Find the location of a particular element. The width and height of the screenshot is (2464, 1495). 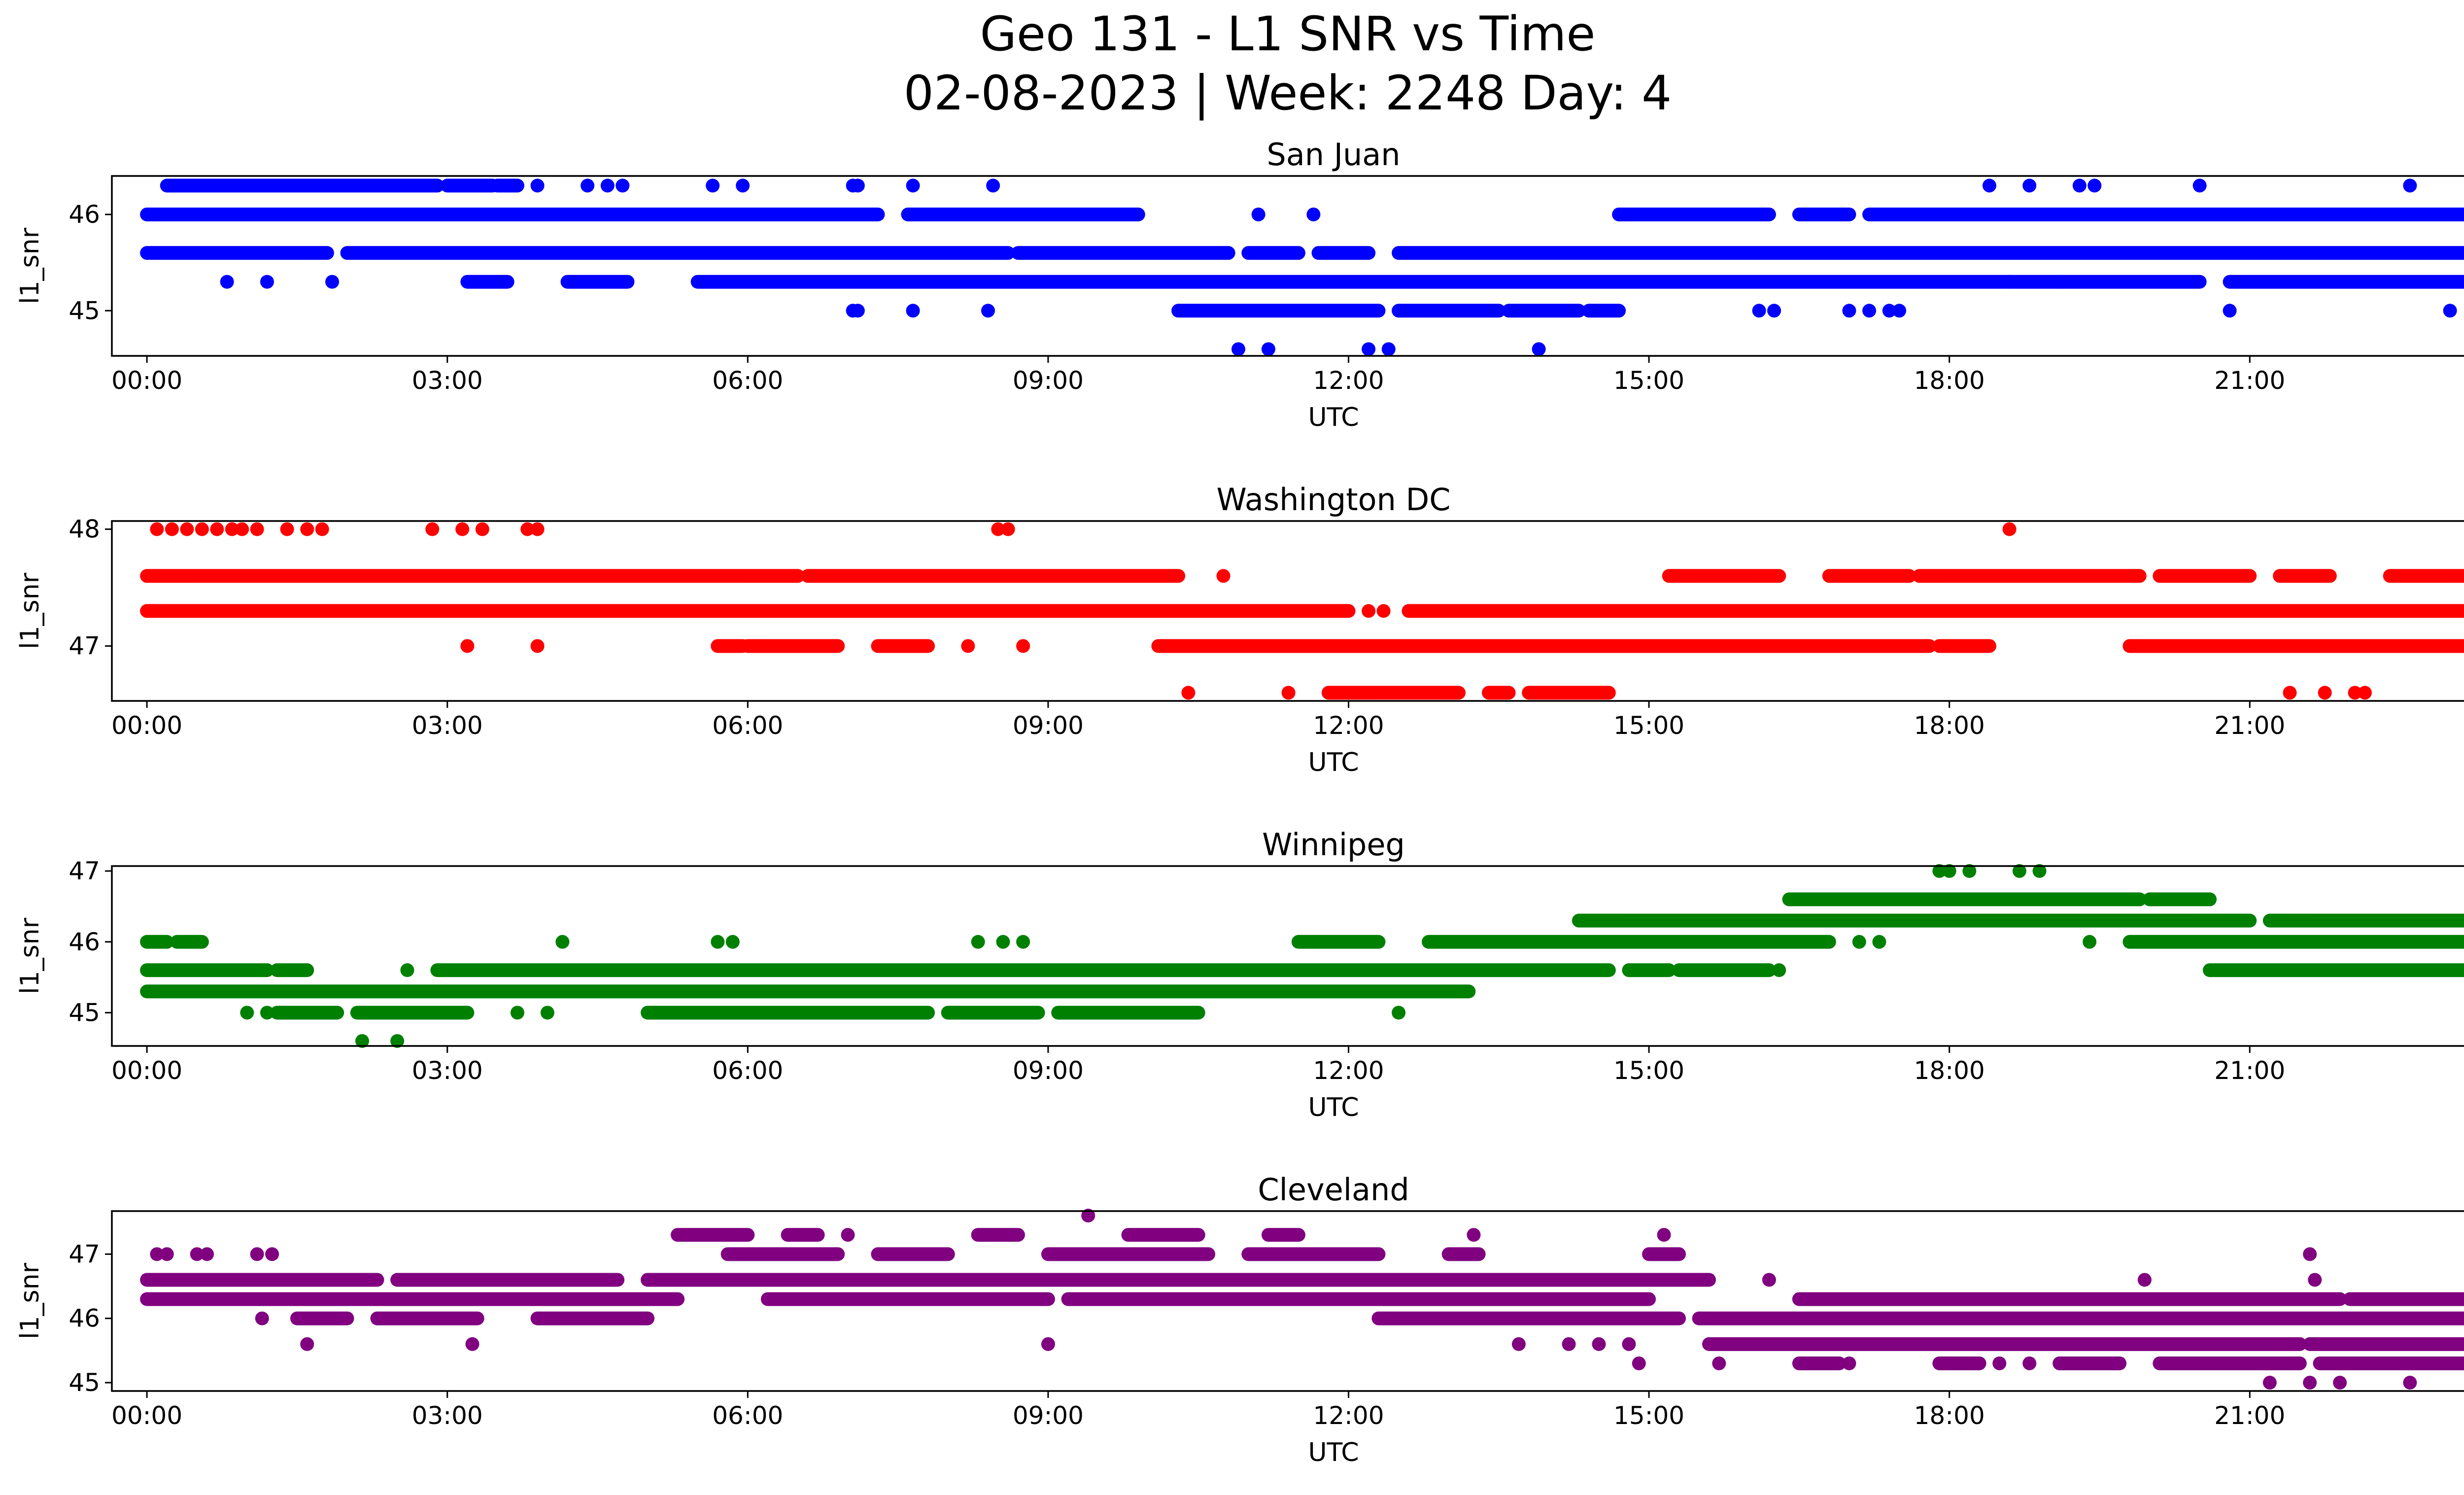

san-juan-ytick-label: 45 is located at coordinates (84, 310).